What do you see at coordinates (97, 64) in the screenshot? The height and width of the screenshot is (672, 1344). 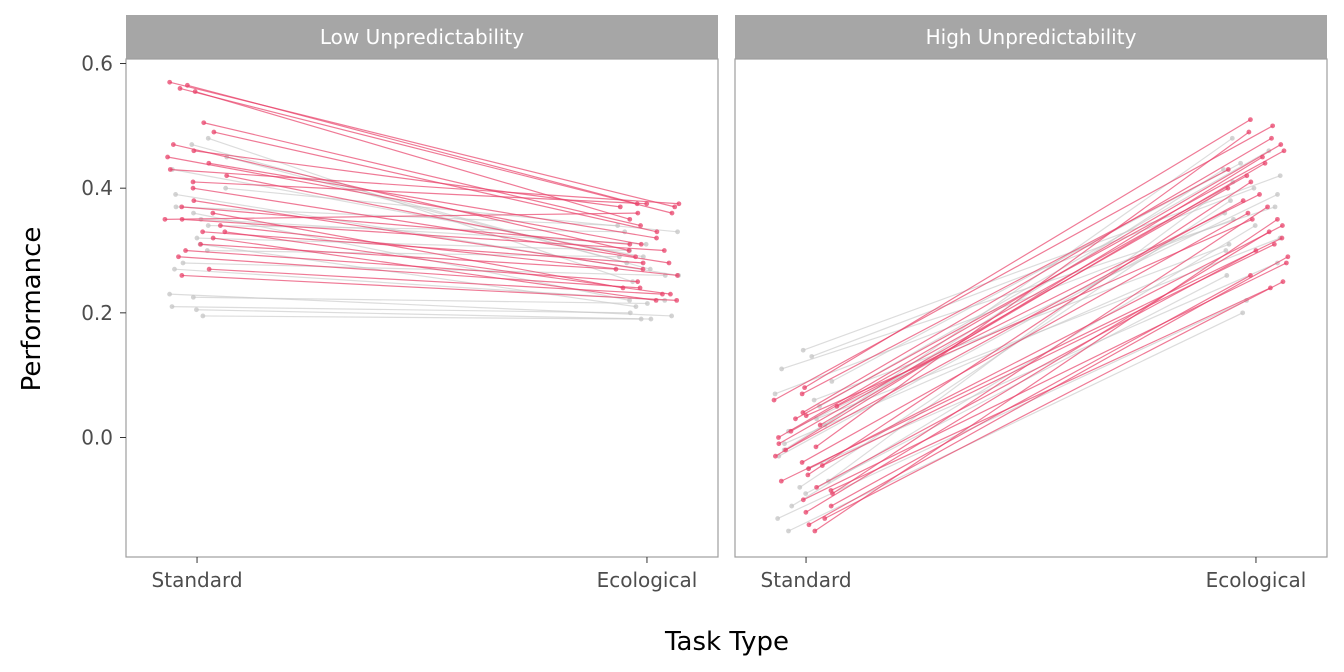 I see `y-tick-label: 0.6` at bounding box center [97, 64].